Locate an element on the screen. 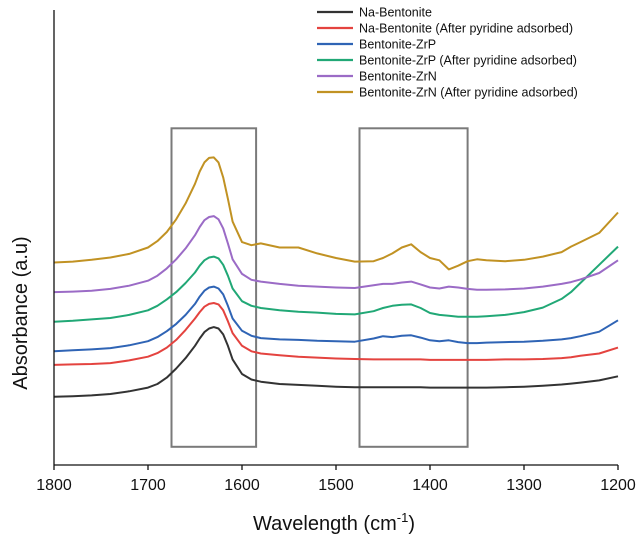  x-tick-label: 1600 is located at coordinates (242, 485).